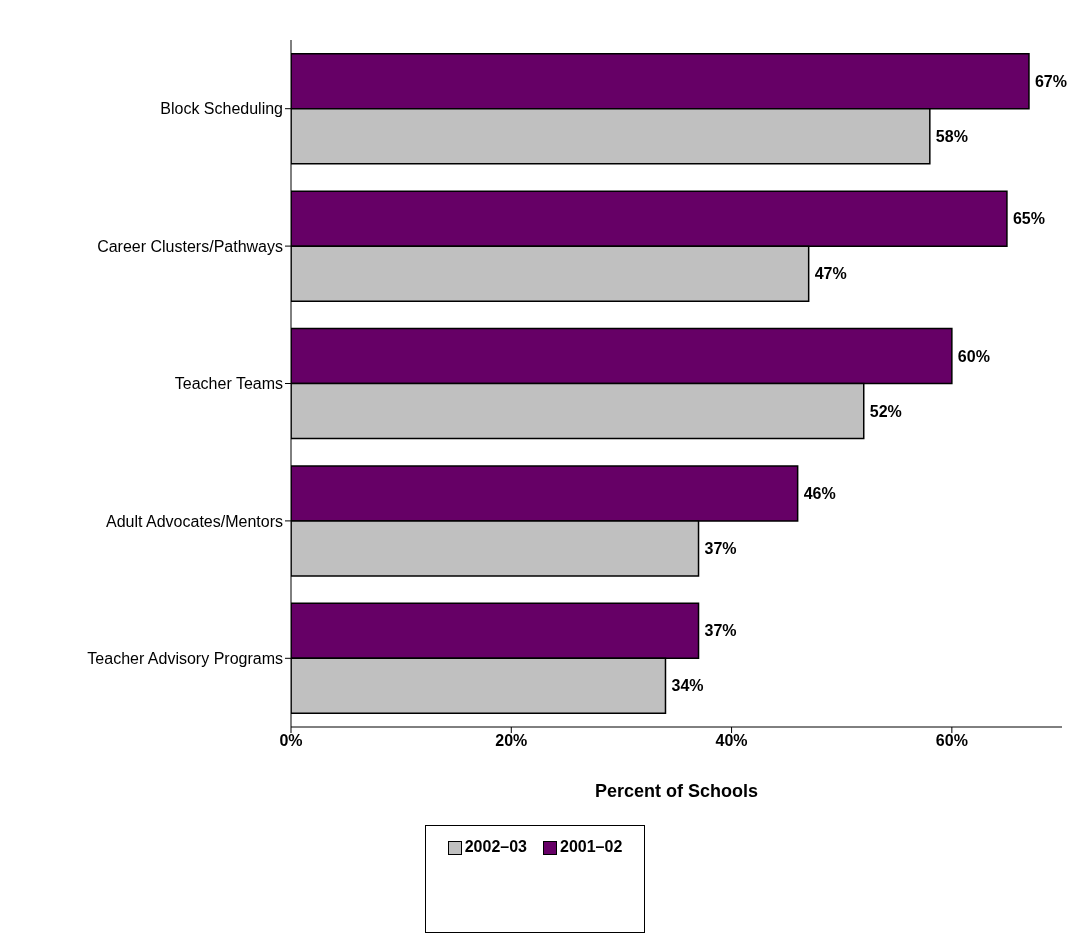 The image size is (1089, 951). Describe the element at coordinates (951, 136) in the screenshot. I see `data-label: 58%` at that location.